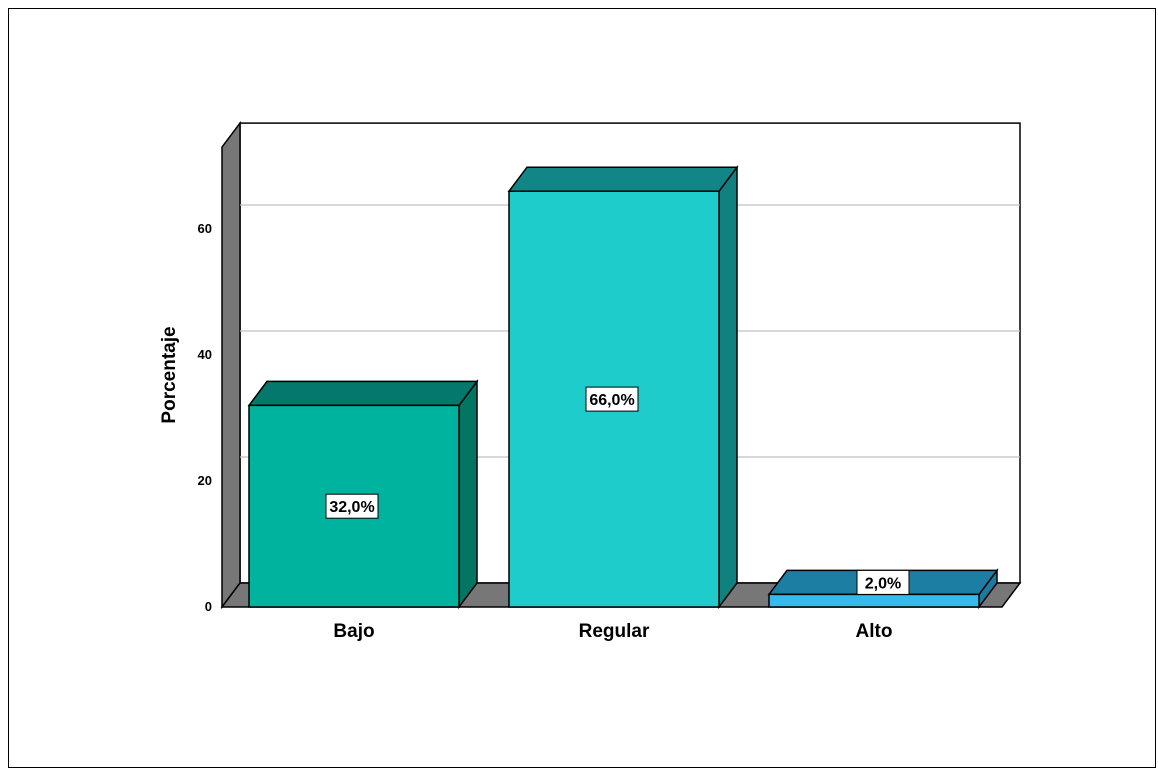 This screenshot has width=1158, height=768. What do you see at coordinates (205, 228) in the screenshot?
I see `y-tick-label: 60` at bounding box center [205, 228].